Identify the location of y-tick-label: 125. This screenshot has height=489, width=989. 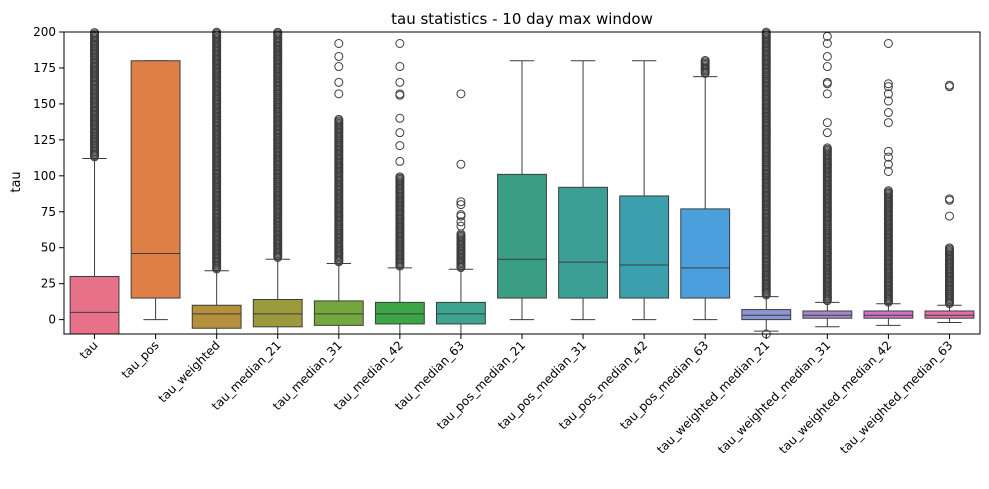
(44, 140).